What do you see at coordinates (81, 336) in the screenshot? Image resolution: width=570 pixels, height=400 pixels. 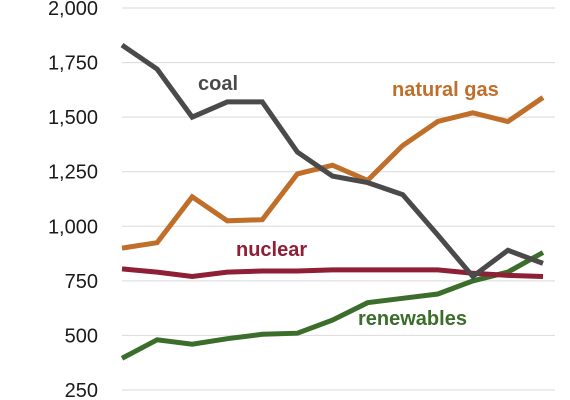 I see `y-tick-label: 500` at bounding box center [81, 336].